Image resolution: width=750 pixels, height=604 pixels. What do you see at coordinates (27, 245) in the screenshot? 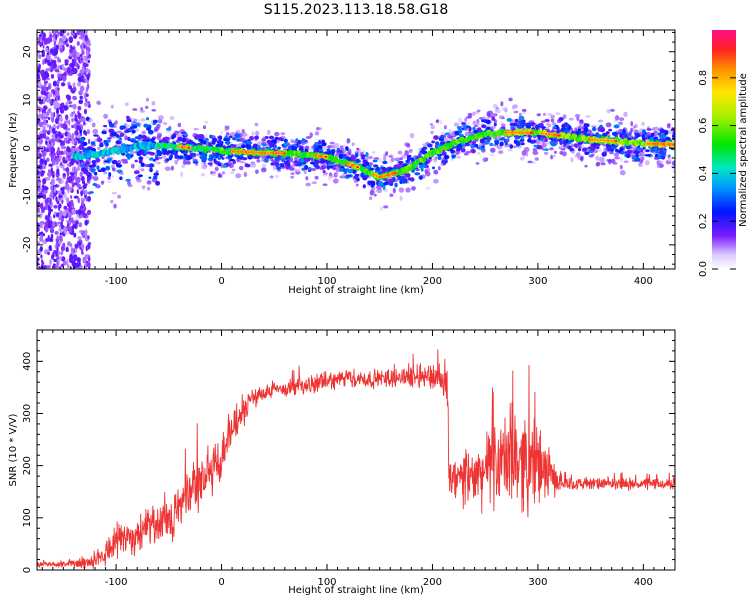
I see `spectrogram-y-tick-label: -20` at bounding box center [27, 245].